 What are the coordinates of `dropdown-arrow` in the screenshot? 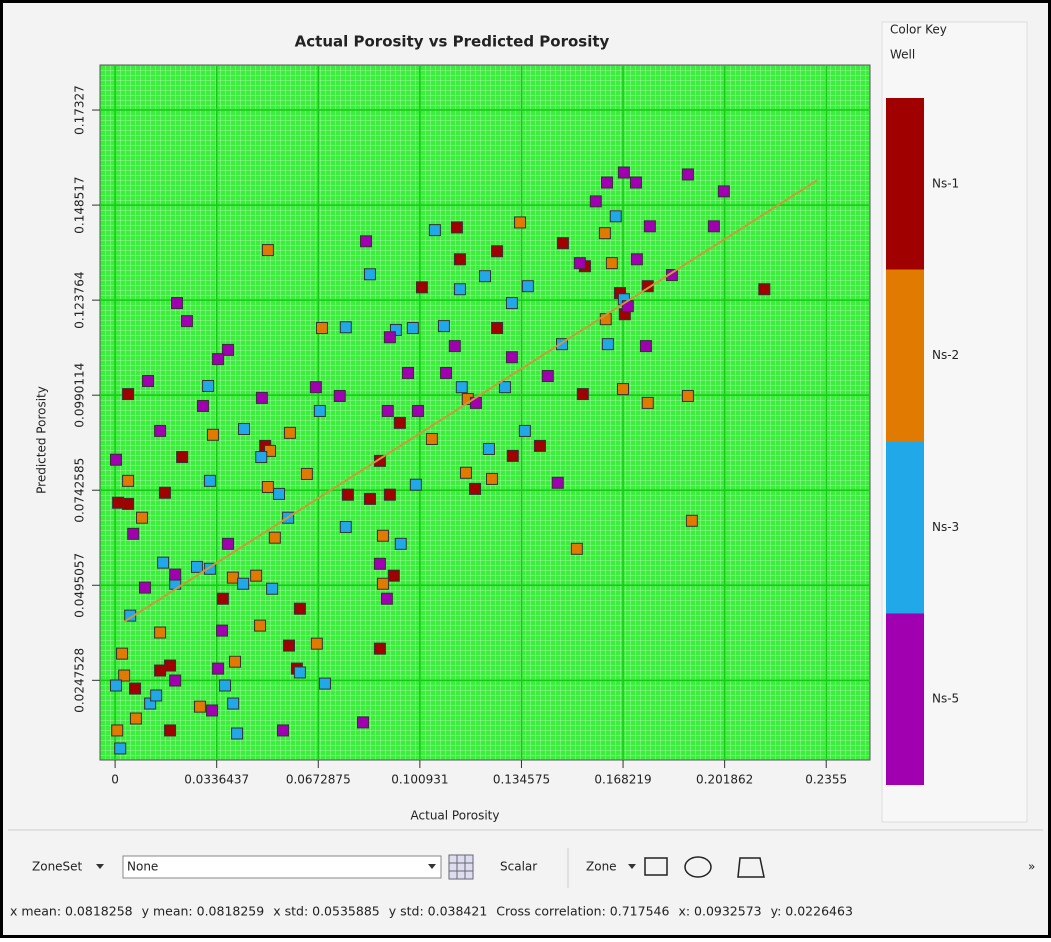 It's located at (100, 866).